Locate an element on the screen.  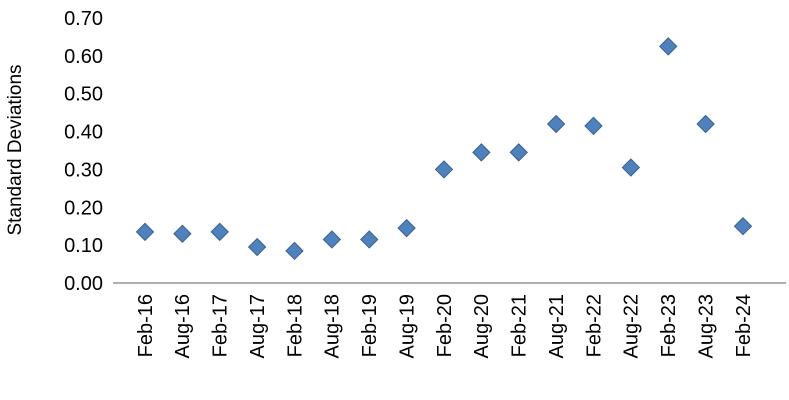
y-axis-tick-labels: 0.00 0.10 0.20 0.30 0.40 0.50 0.60 0.70 is located at coordinates (83, 151).